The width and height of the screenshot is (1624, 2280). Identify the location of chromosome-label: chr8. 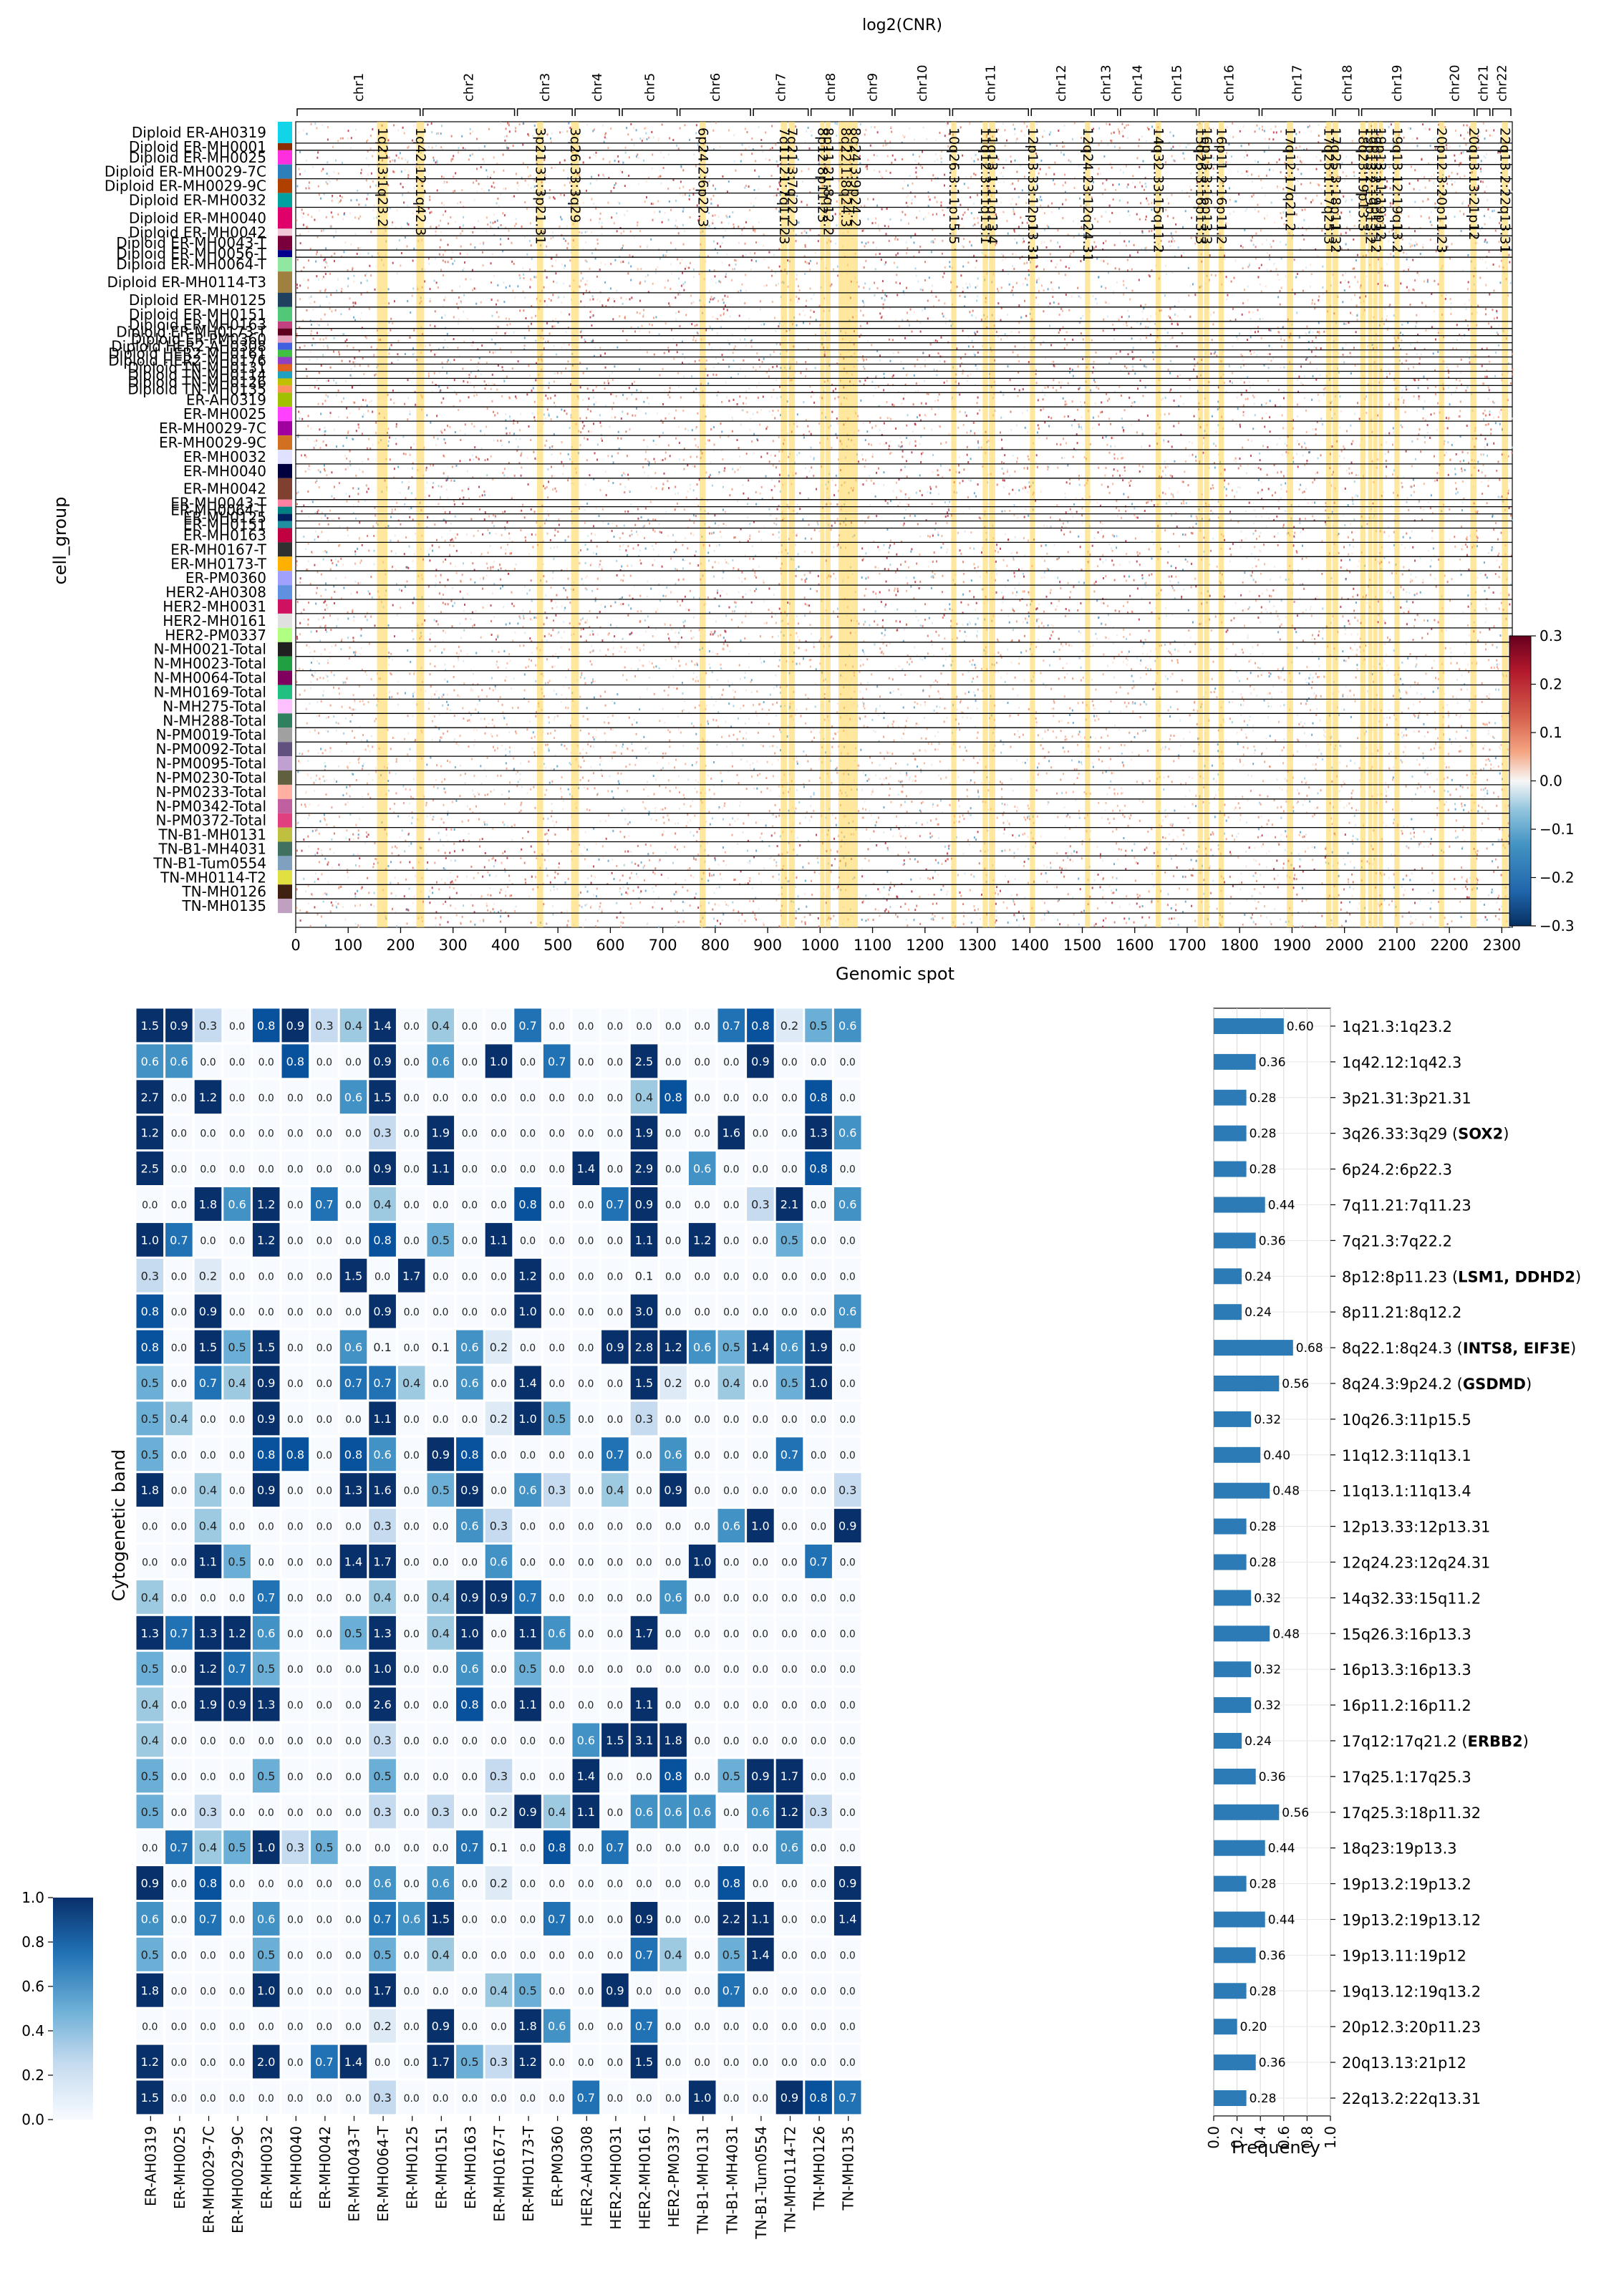
(830, 87).